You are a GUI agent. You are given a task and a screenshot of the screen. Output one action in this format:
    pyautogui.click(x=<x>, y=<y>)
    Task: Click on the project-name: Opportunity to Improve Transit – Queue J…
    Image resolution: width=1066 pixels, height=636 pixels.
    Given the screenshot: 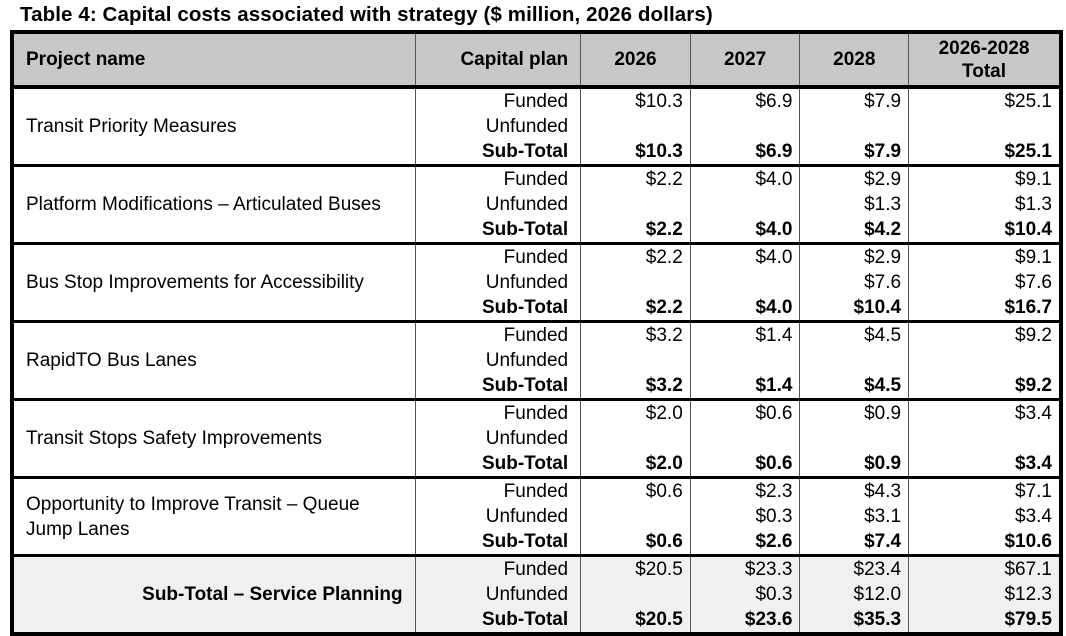 What is the action you would take?
    pyautogui.click(x=193, y=516)
    